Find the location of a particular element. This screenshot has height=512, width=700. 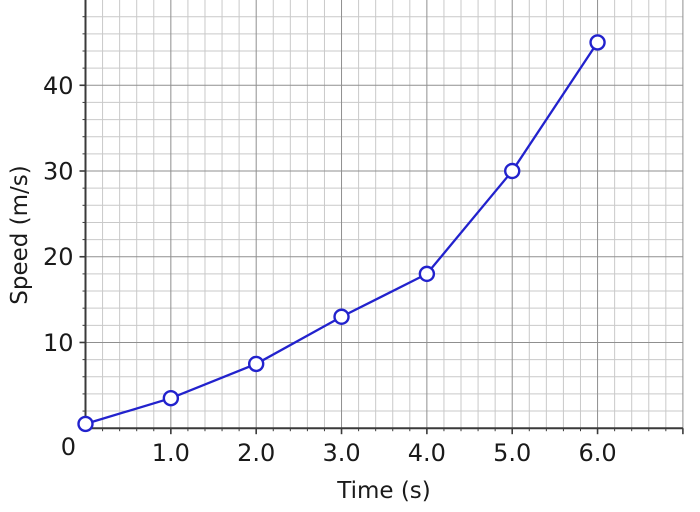

x-tick-label: 5.0 is located at coordinates (512, 453).